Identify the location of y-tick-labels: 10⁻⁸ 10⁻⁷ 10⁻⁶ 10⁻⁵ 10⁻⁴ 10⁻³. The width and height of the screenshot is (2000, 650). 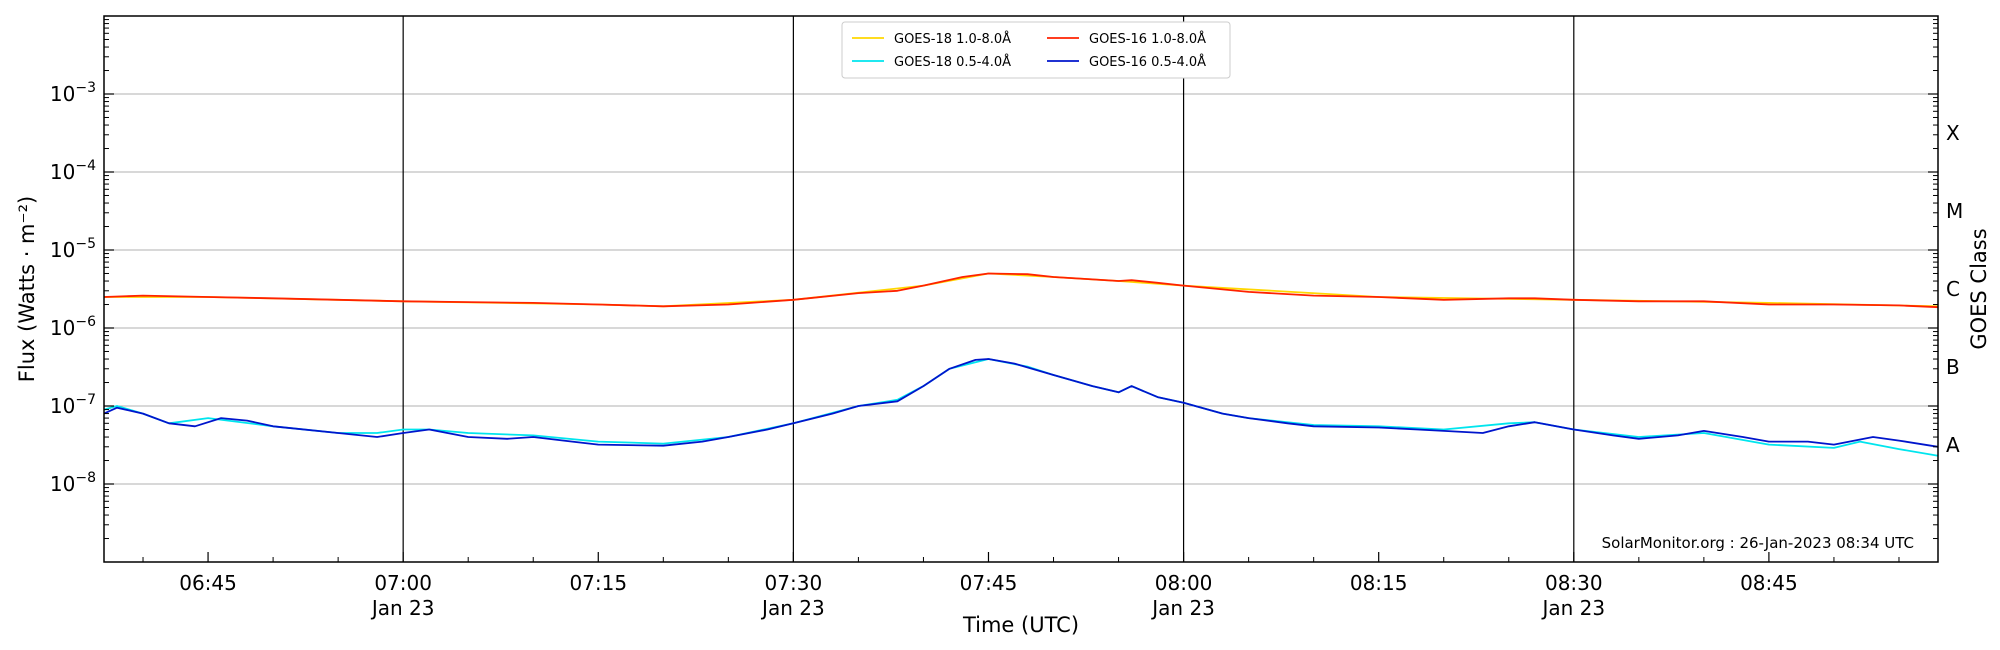
(73, 288).